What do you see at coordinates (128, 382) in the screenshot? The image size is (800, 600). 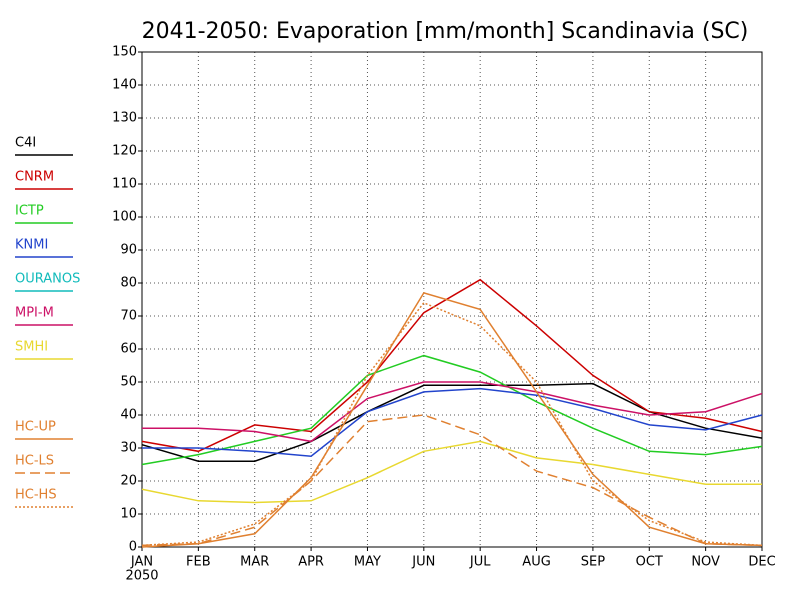 I see `y-tick-label: 50` at bounding box center [128, 382].